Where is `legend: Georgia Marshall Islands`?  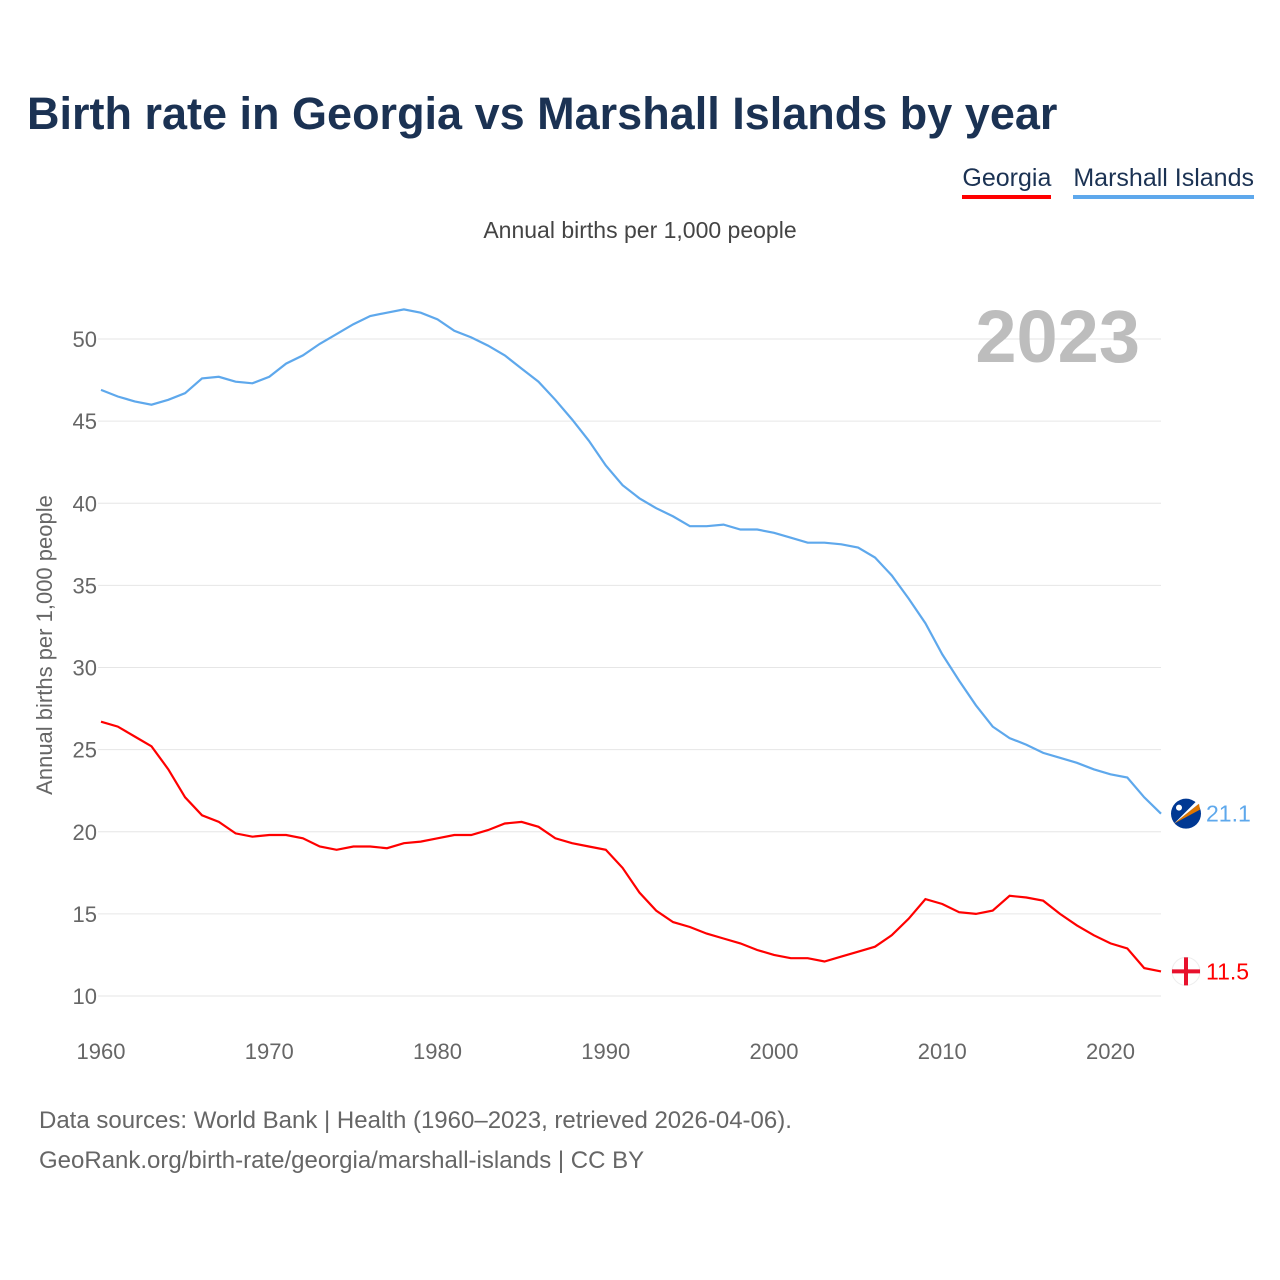 legend: Georgia Marshall Islands is located at coordinates (1108, 181).